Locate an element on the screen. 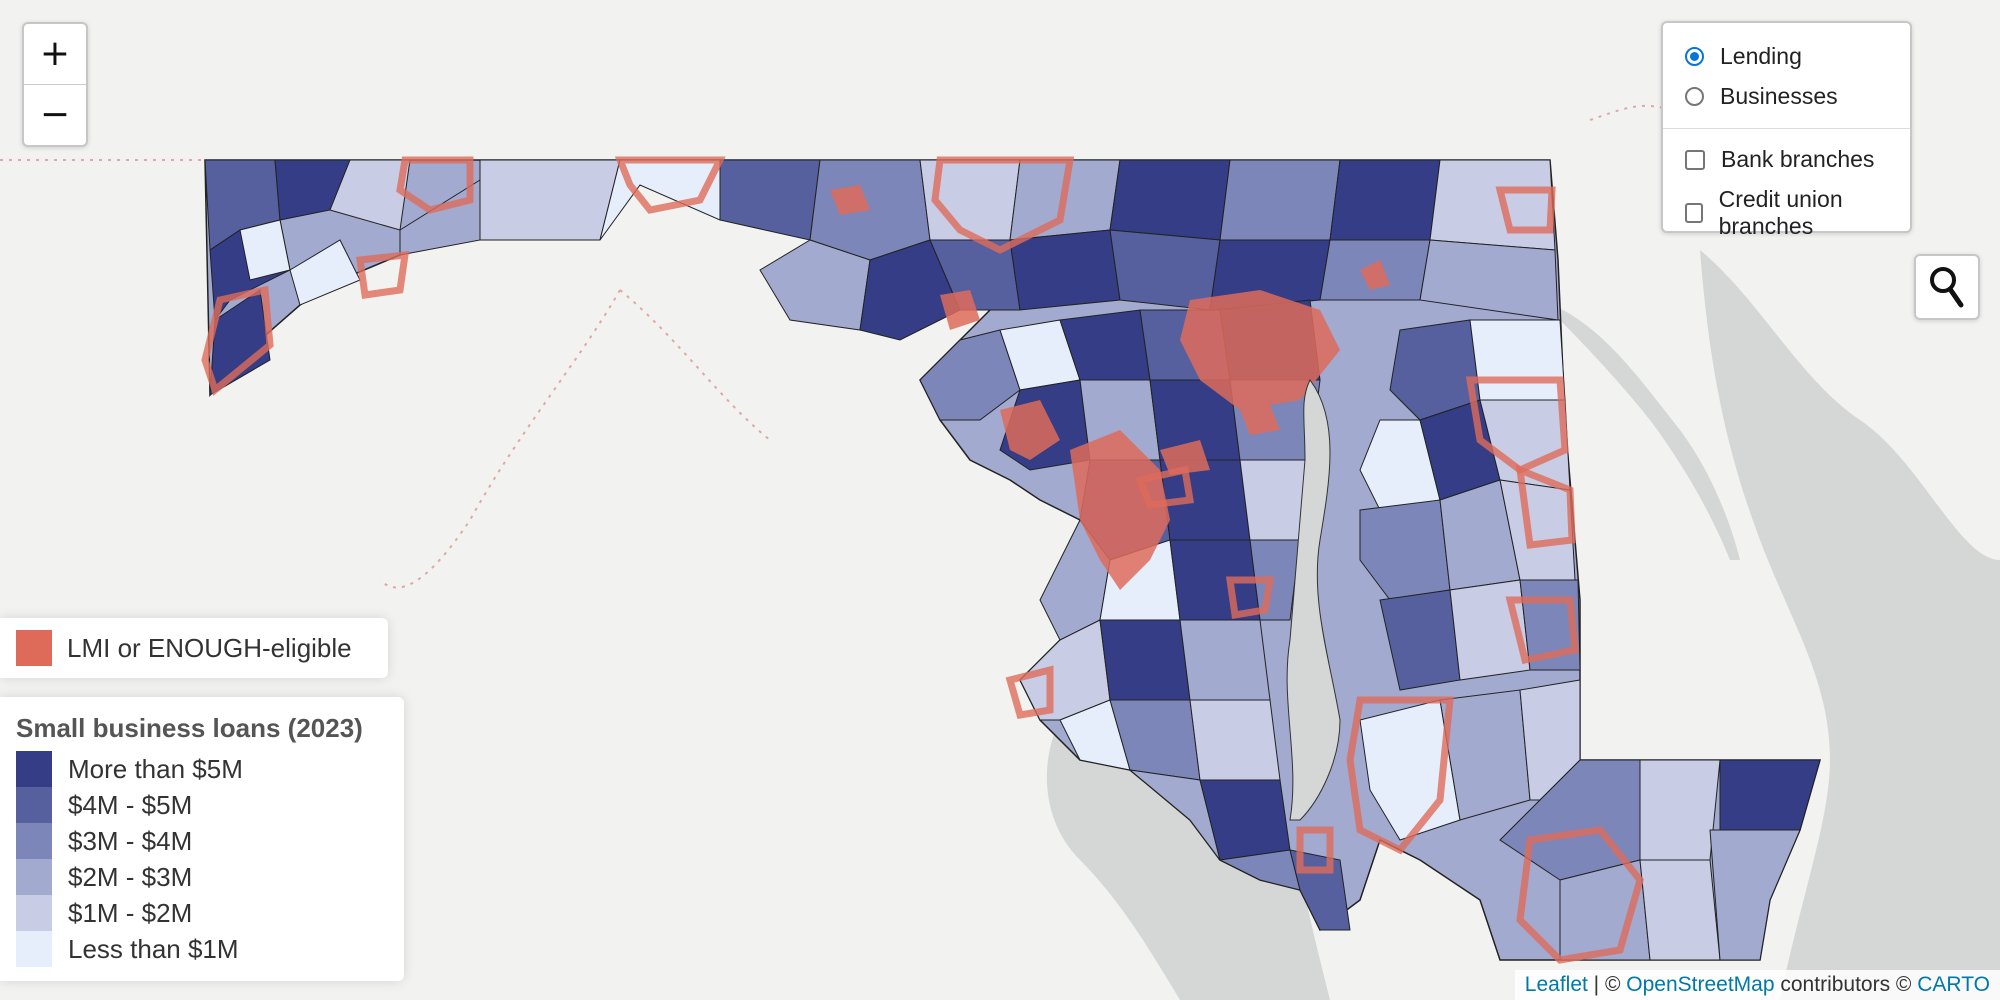  water-delaware is located at coordinates (1640, 430).